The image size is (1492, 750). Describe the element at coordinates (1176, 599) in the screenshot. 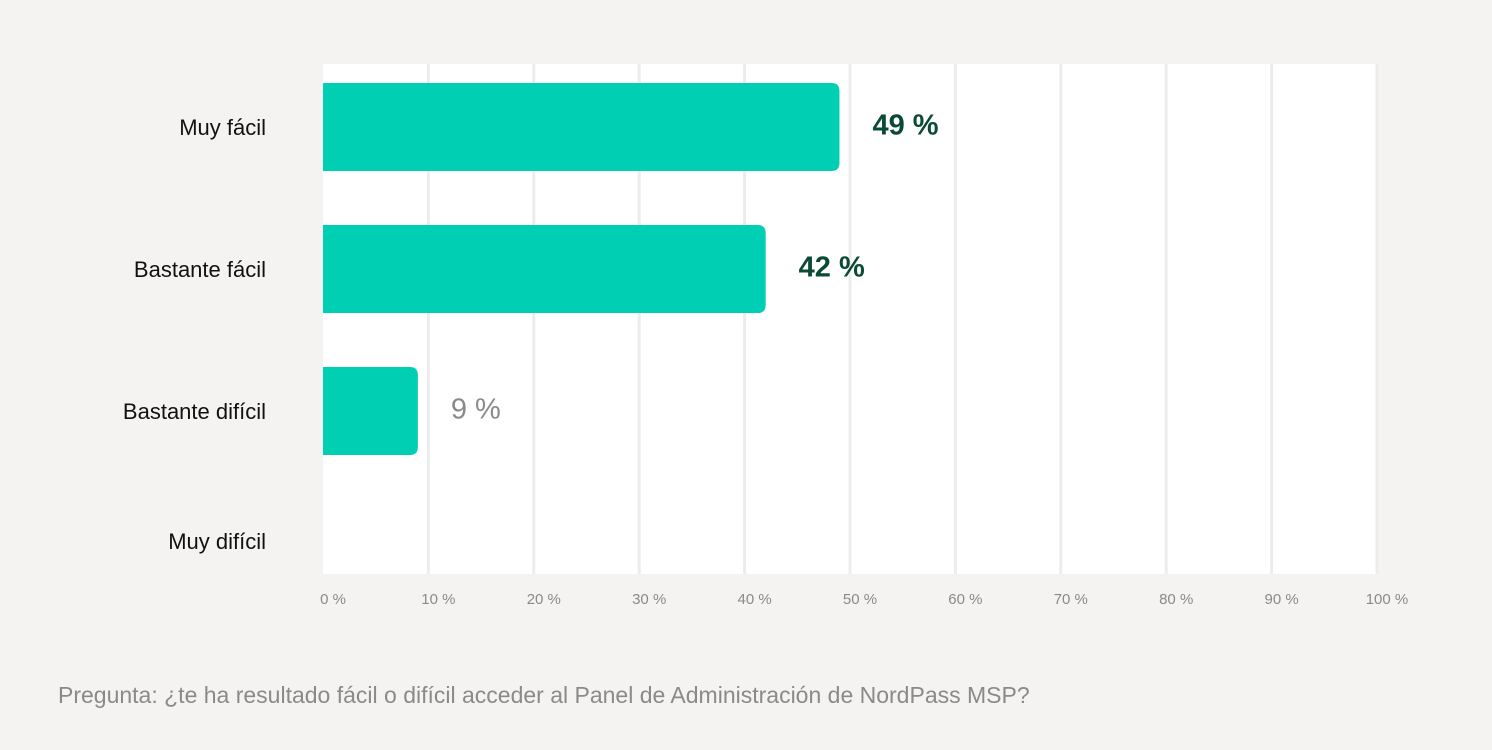

I see `x-tick-label: 80 %` at that location.